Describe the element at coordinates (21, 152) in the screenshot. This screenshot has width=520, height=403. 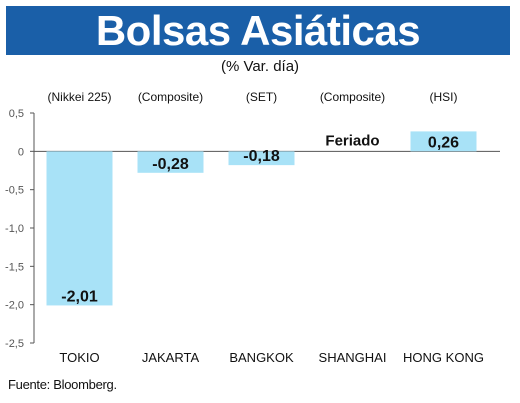
I see `y-tick-label: 0` at that location.